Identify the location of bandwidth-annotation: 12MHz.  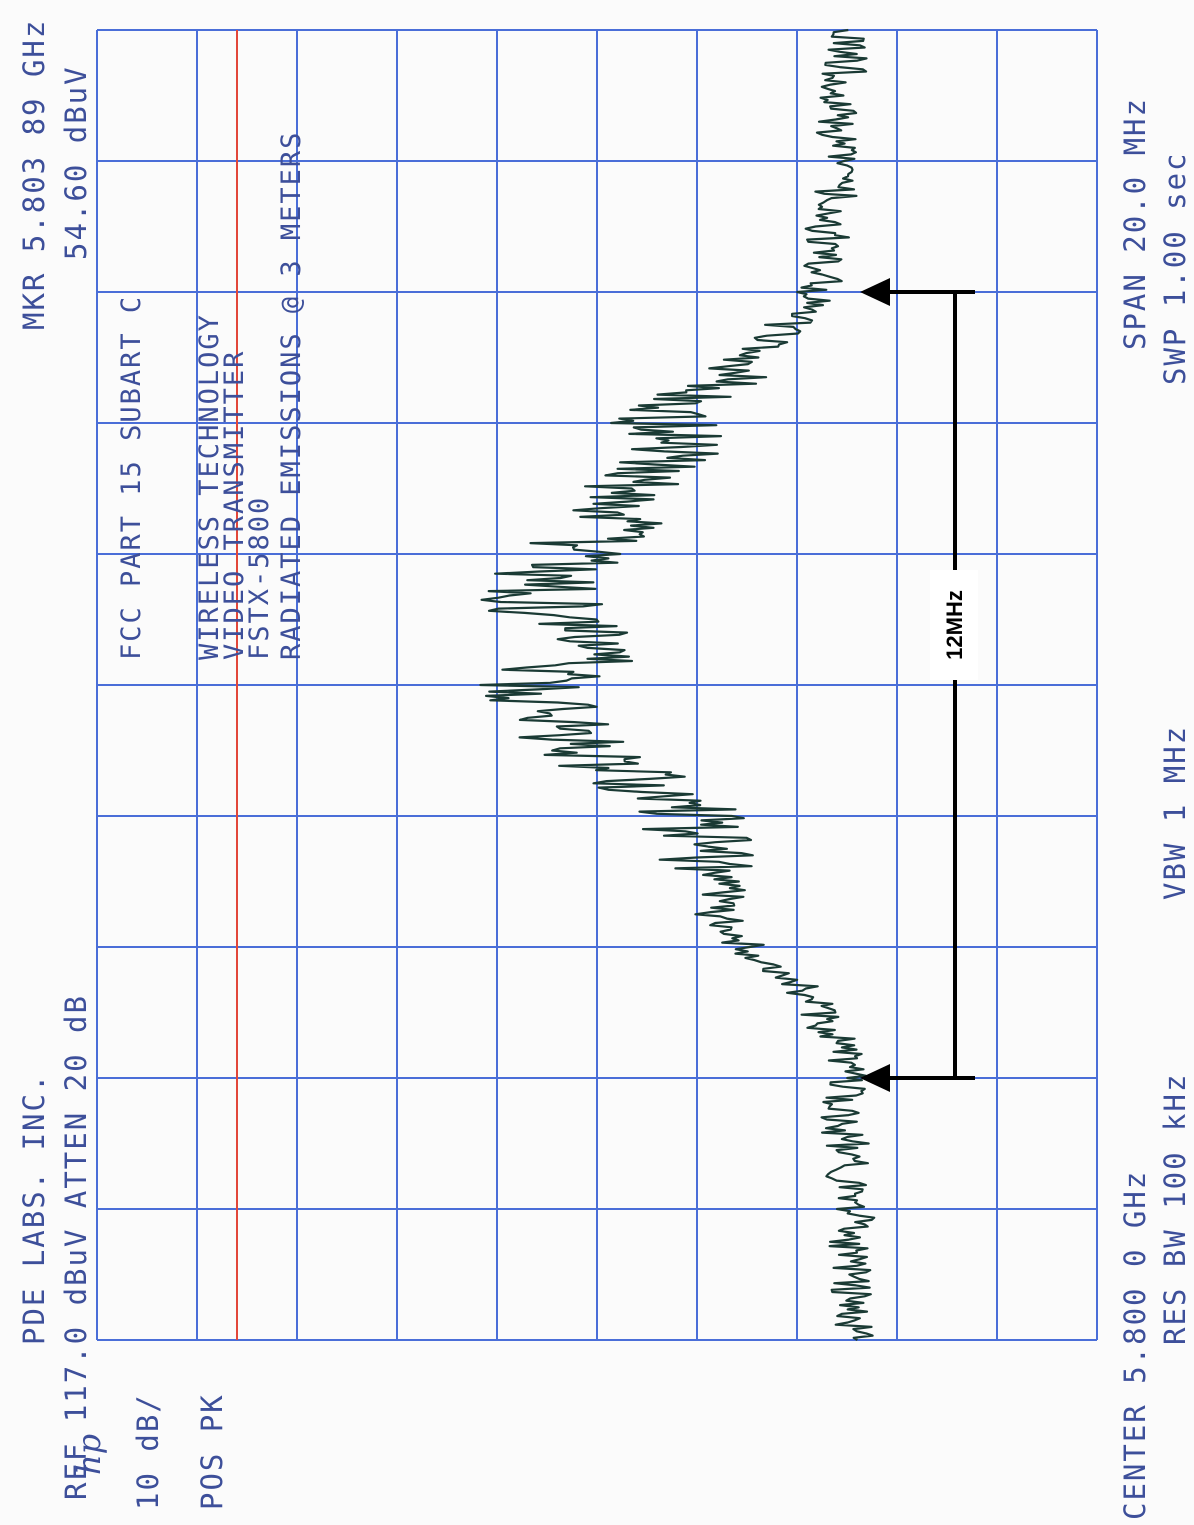
(919, 685).